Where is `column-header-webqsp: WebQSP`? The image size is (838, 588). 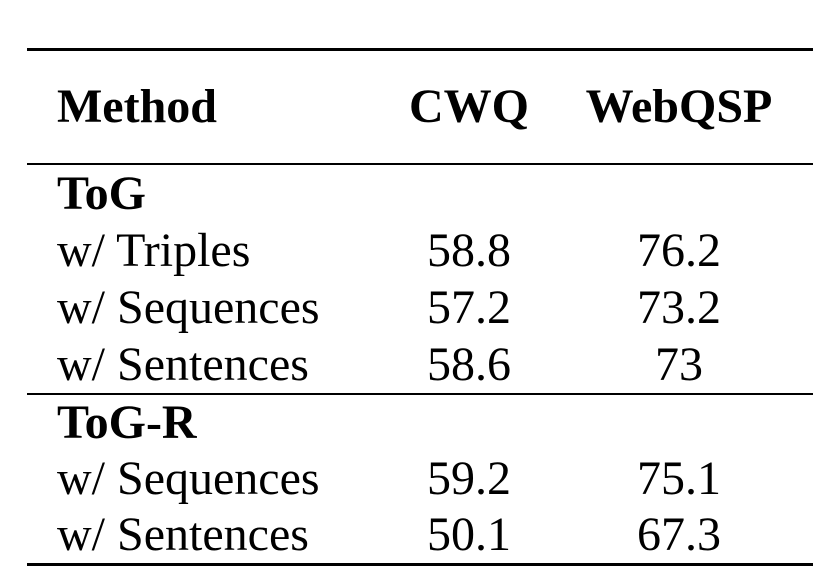 column-header-webqsp: WebQSP is located at coordinates (679, 106).